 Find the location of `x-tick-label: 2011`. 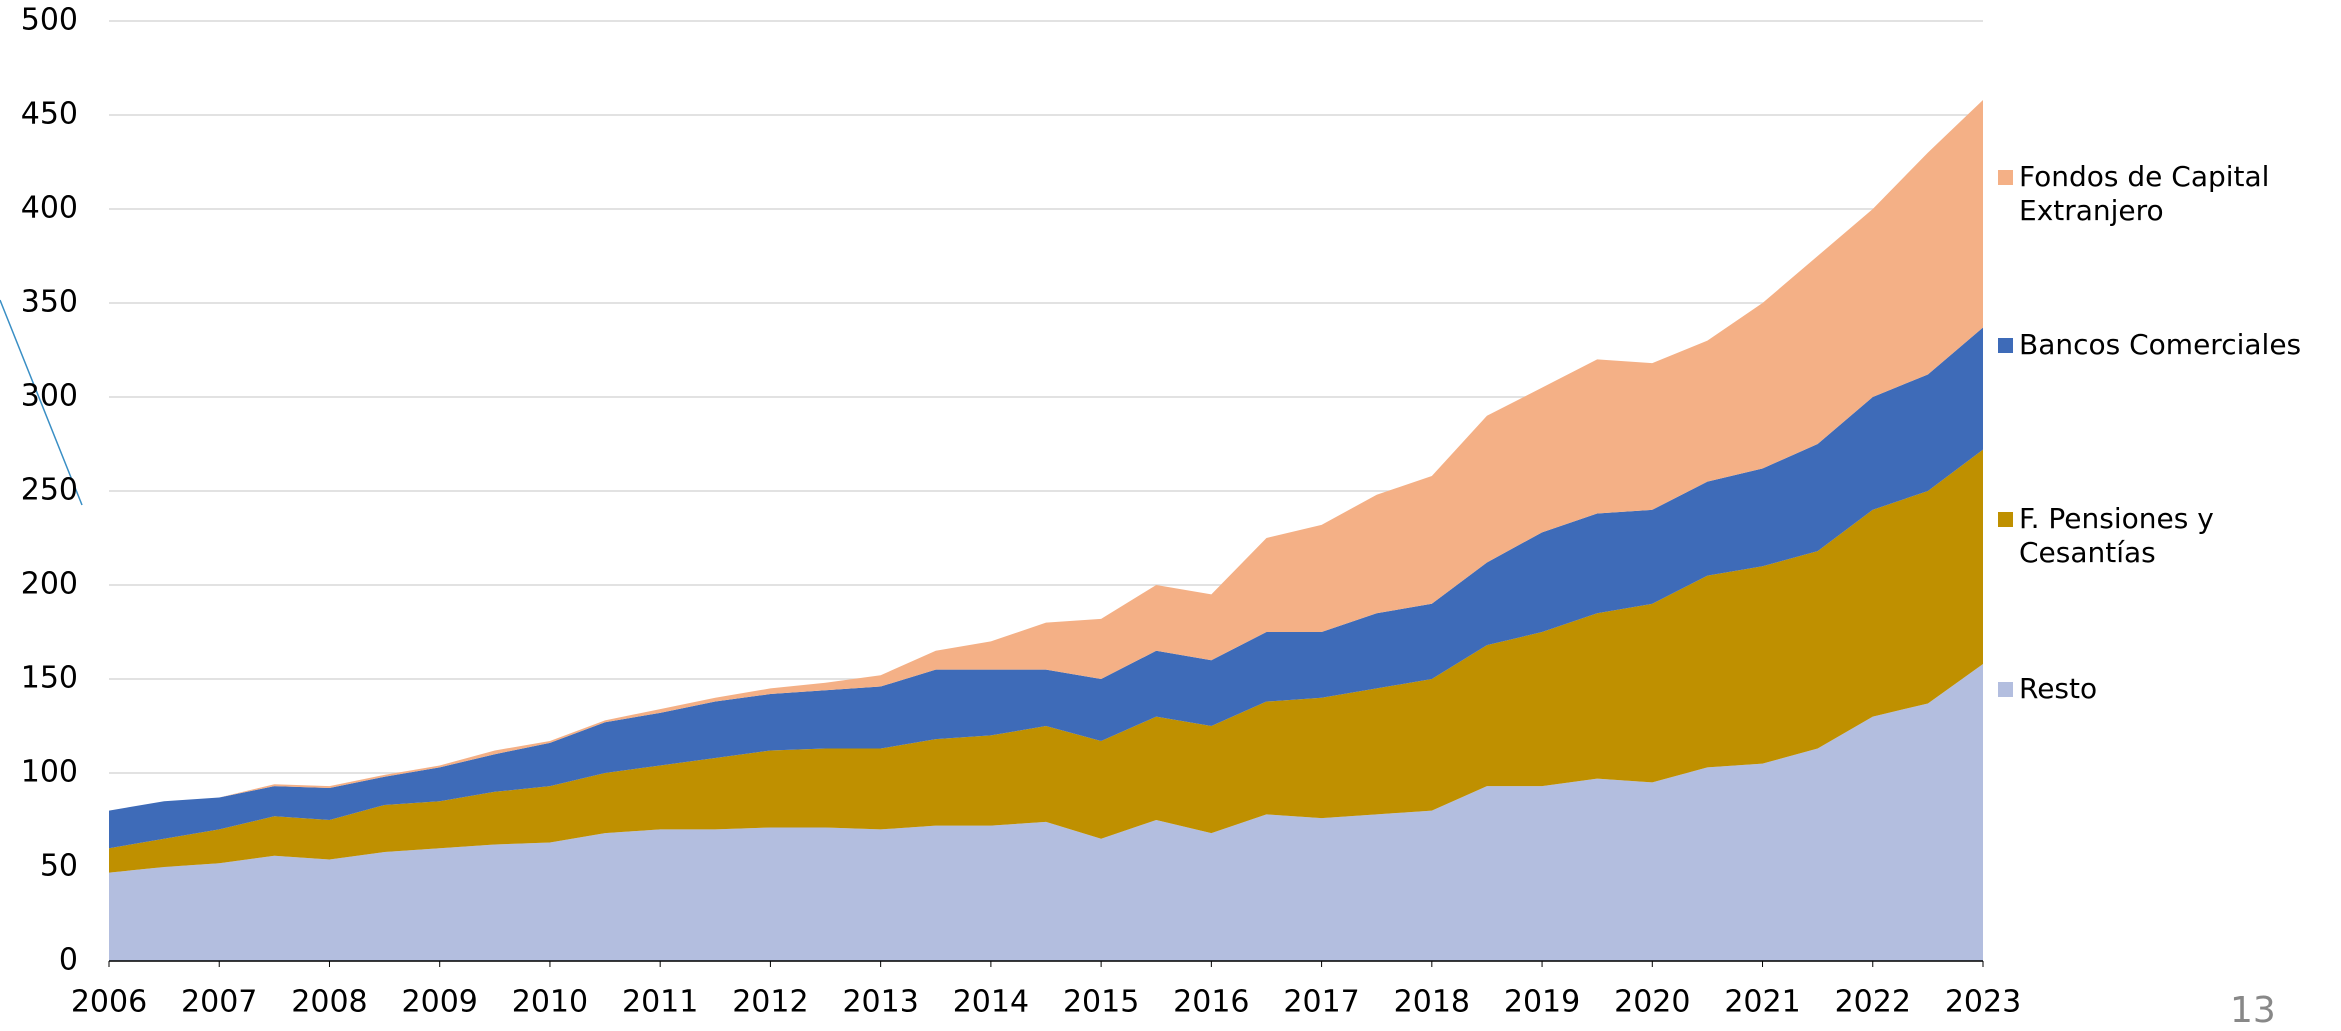

x-tick-label: 2011 is located at coordinates (660, 1002).